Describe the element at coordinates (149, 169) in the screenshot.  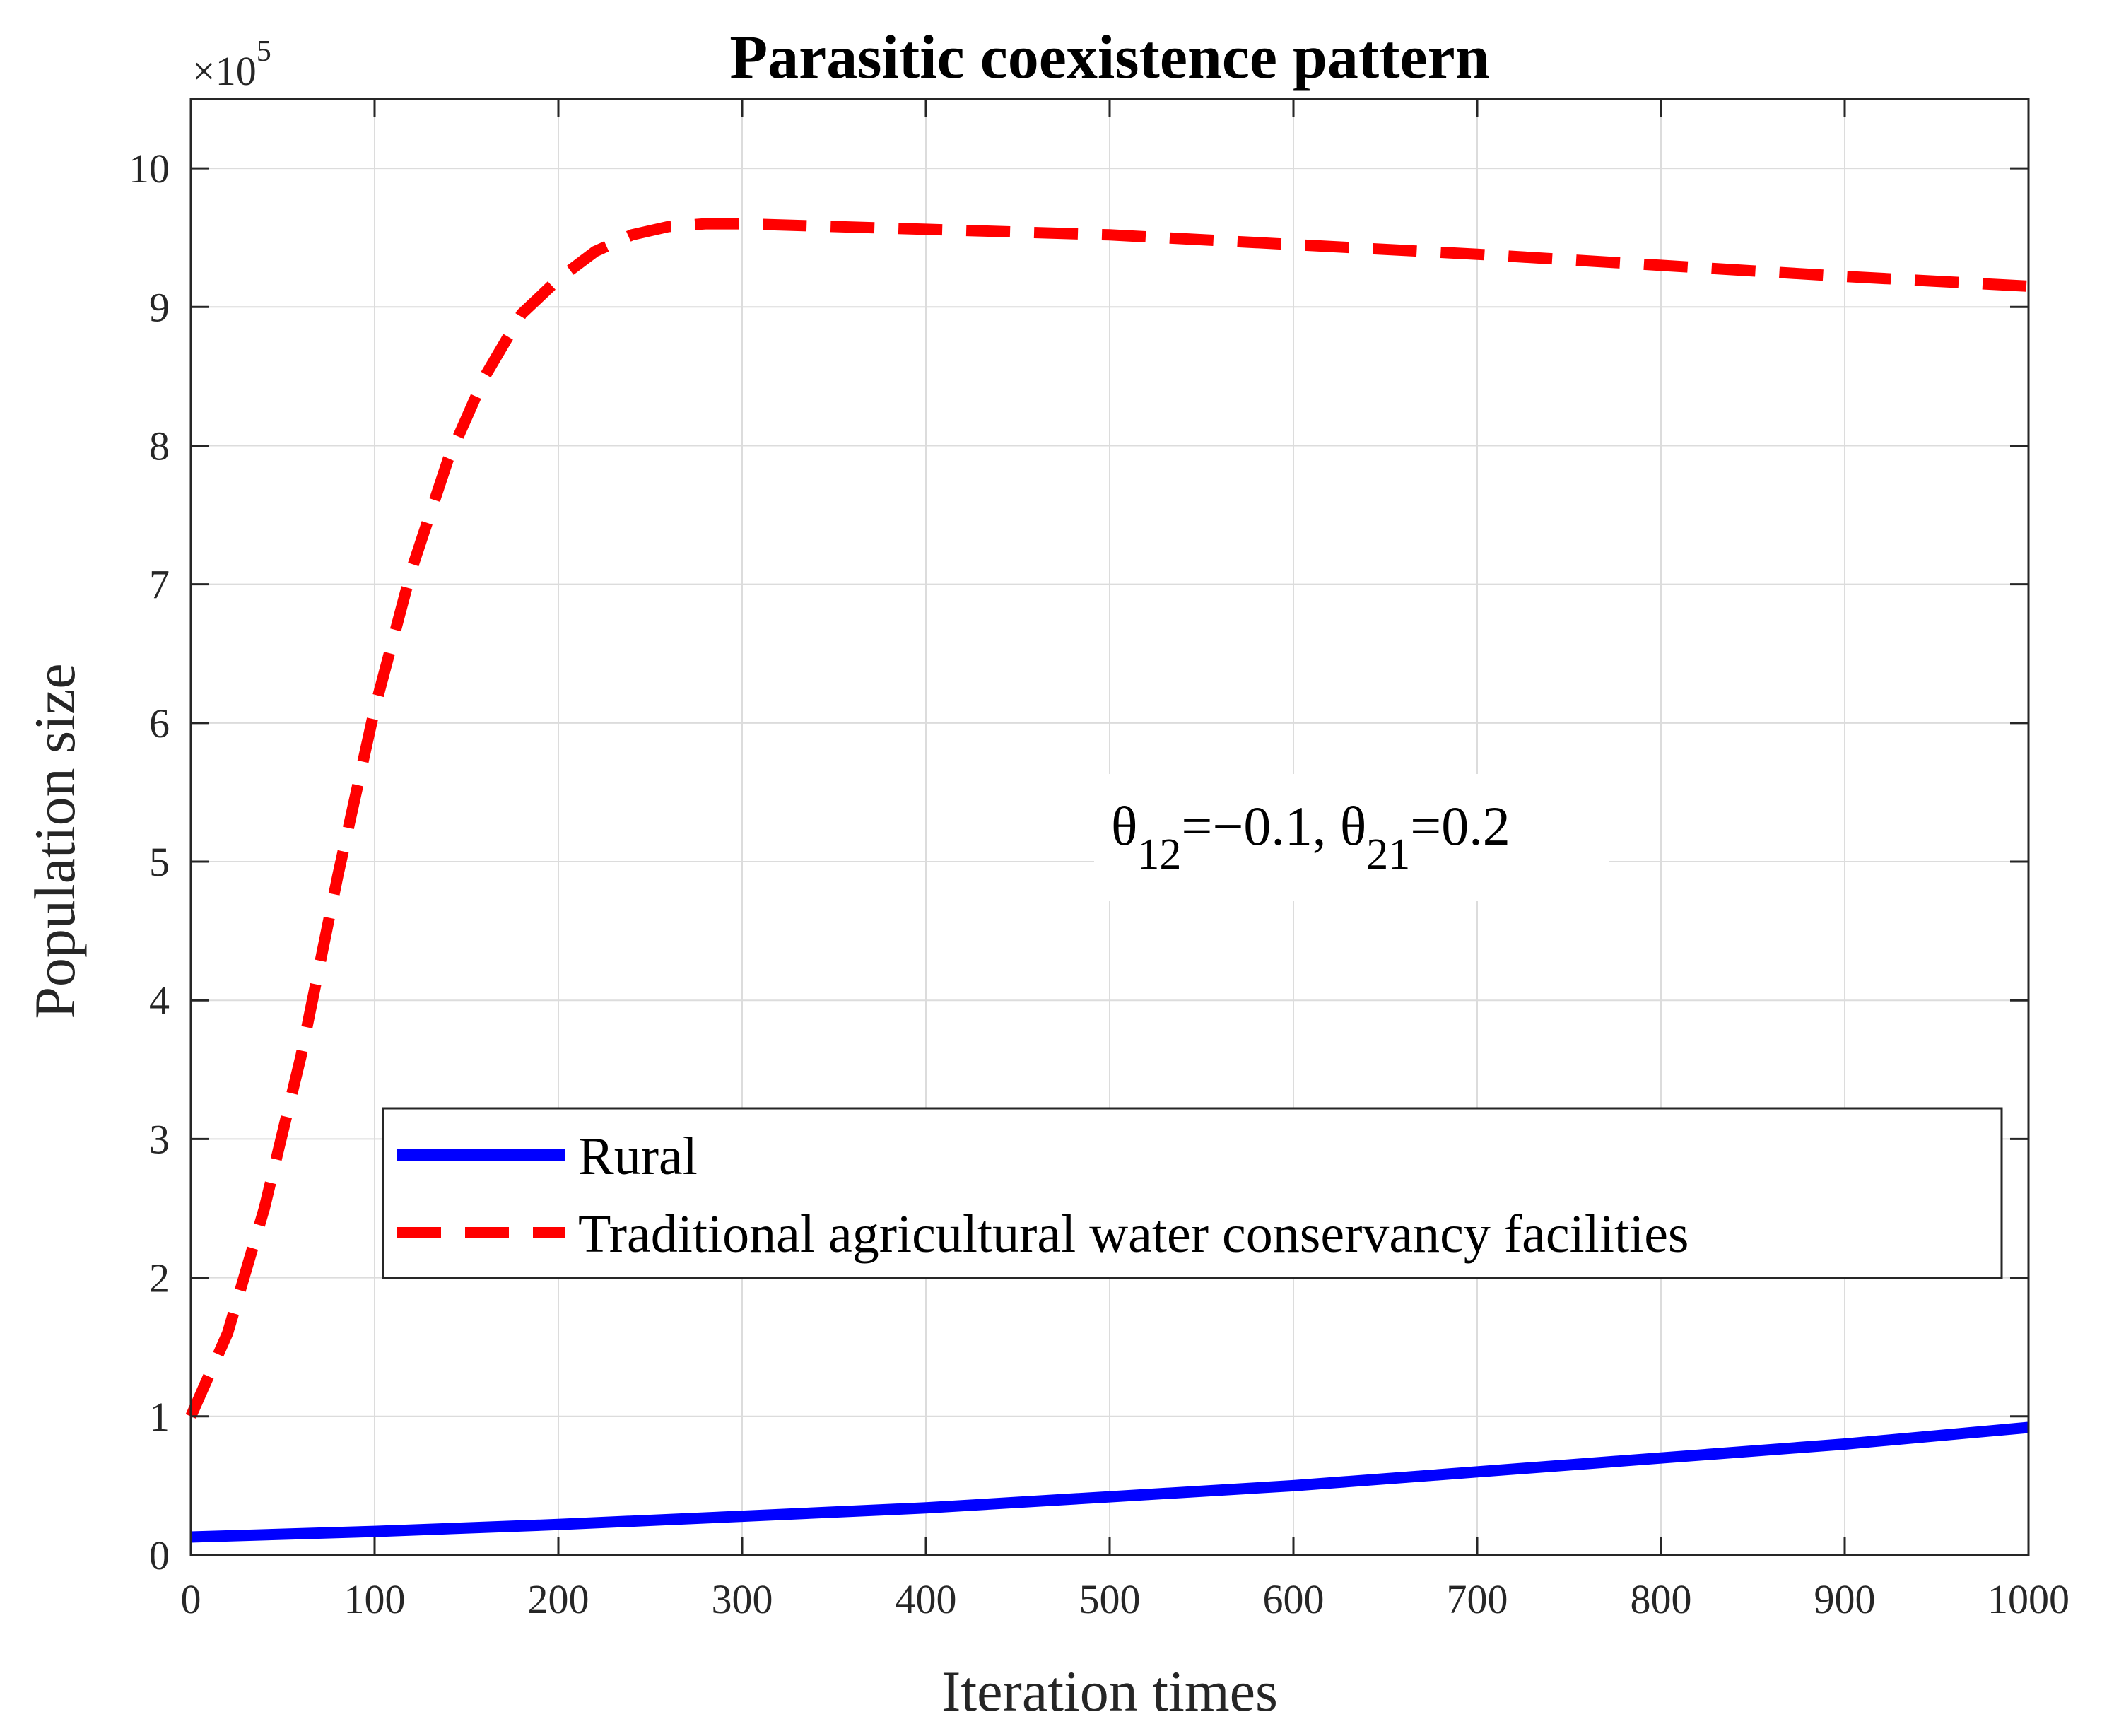
I see `y-tick-label: 10` at that location.